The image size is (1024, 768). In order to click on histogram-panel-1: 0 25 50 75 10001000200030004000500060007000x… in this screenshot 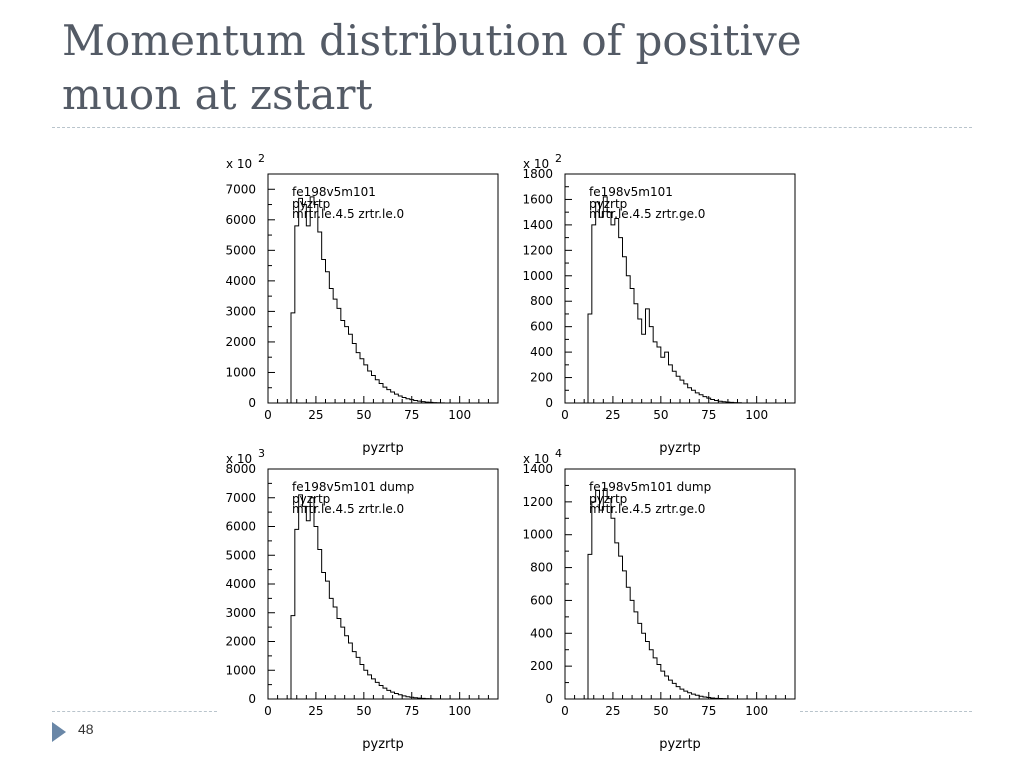, I will do `click(362, 304)`.